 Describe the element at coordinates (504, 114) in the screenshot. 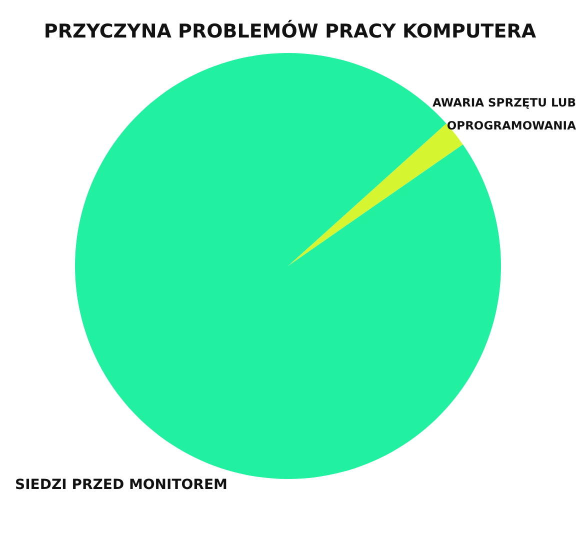

I see `slice-label: AWARIA SPRZĘTU LUB OPROGRAMOWANIA` at that location.